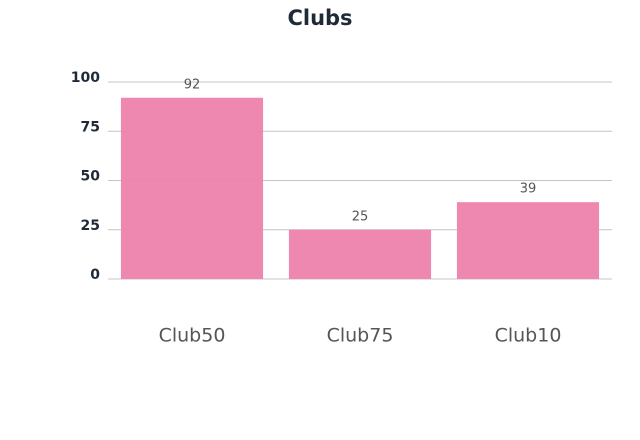 Image resolution: width=640 pixels, height=440 pixels. What do you see at coordinates (528, 336) in the screenshot?
I see `x-tick-label: Club10` at bounding box center [528, 336].